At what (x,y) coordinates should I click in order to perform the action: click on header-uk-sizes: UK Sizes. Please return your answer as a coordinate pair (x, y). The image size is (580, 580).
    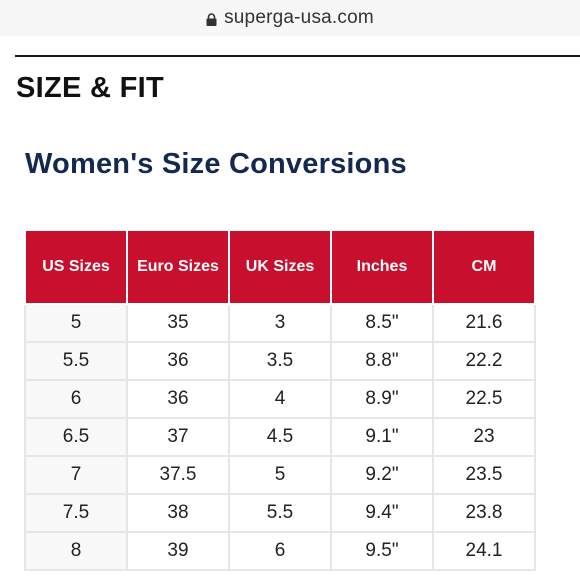
    Looking at the image, I should click on (280, 267).